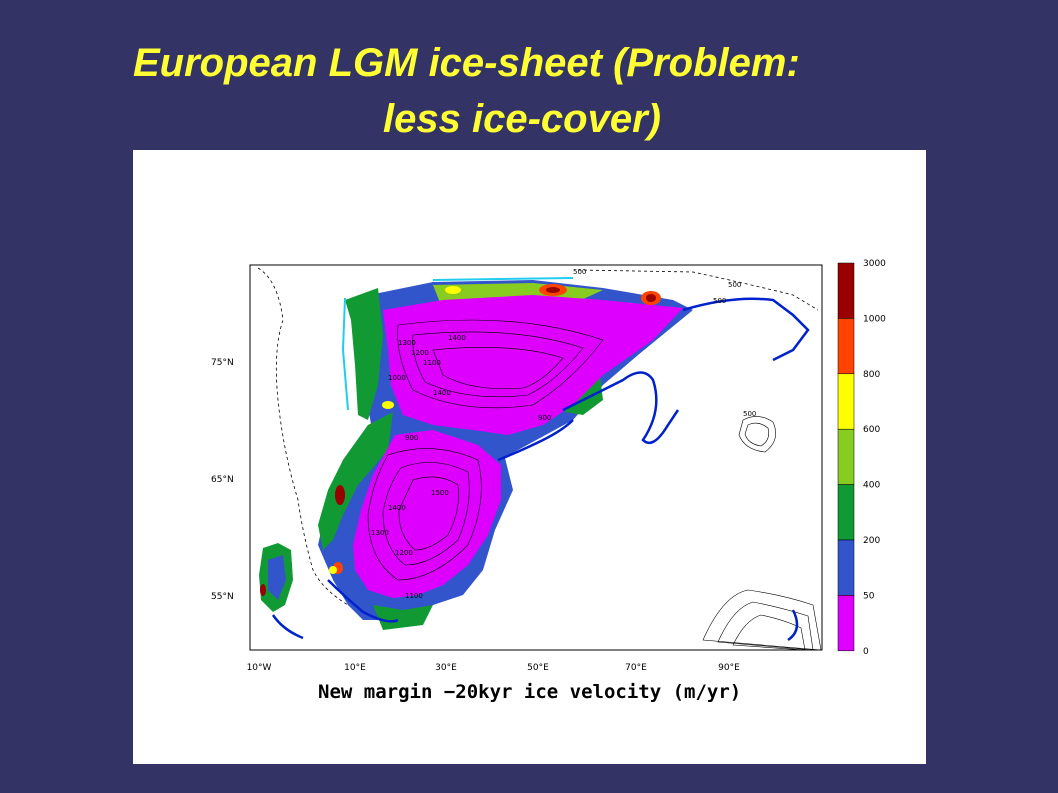 This screenshot has height=793, width=1058. I want to click on legend-label: 800, so click(871, 375).